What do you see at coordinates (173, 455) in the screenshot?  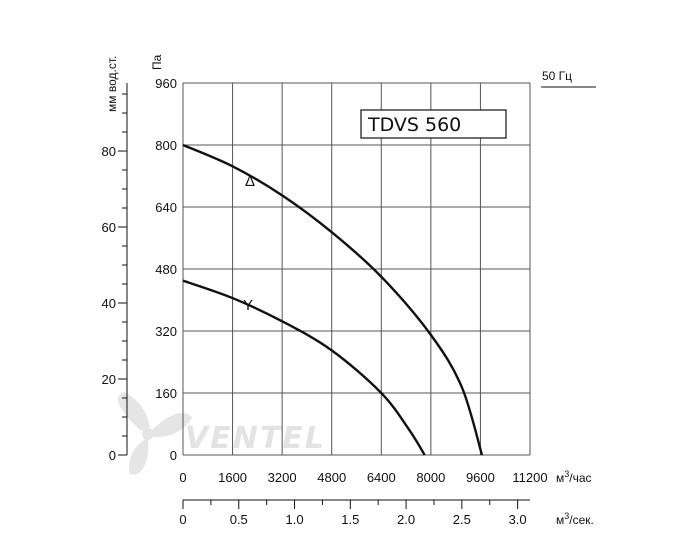 I see `y-tick-label: 0` at bounding box center [173, 455].